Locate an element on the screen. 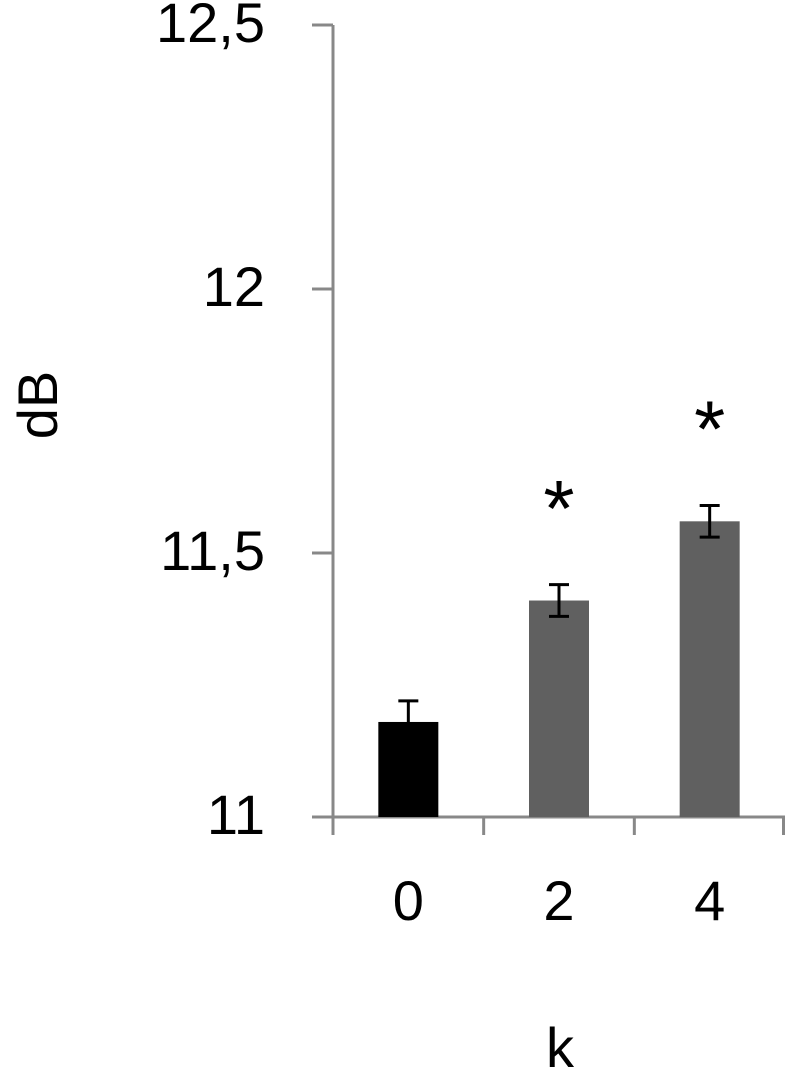 Image resolution: width=785 pixels, height=1074 pixels. y-tick-label: 11 is located at coordinates (236, 814).